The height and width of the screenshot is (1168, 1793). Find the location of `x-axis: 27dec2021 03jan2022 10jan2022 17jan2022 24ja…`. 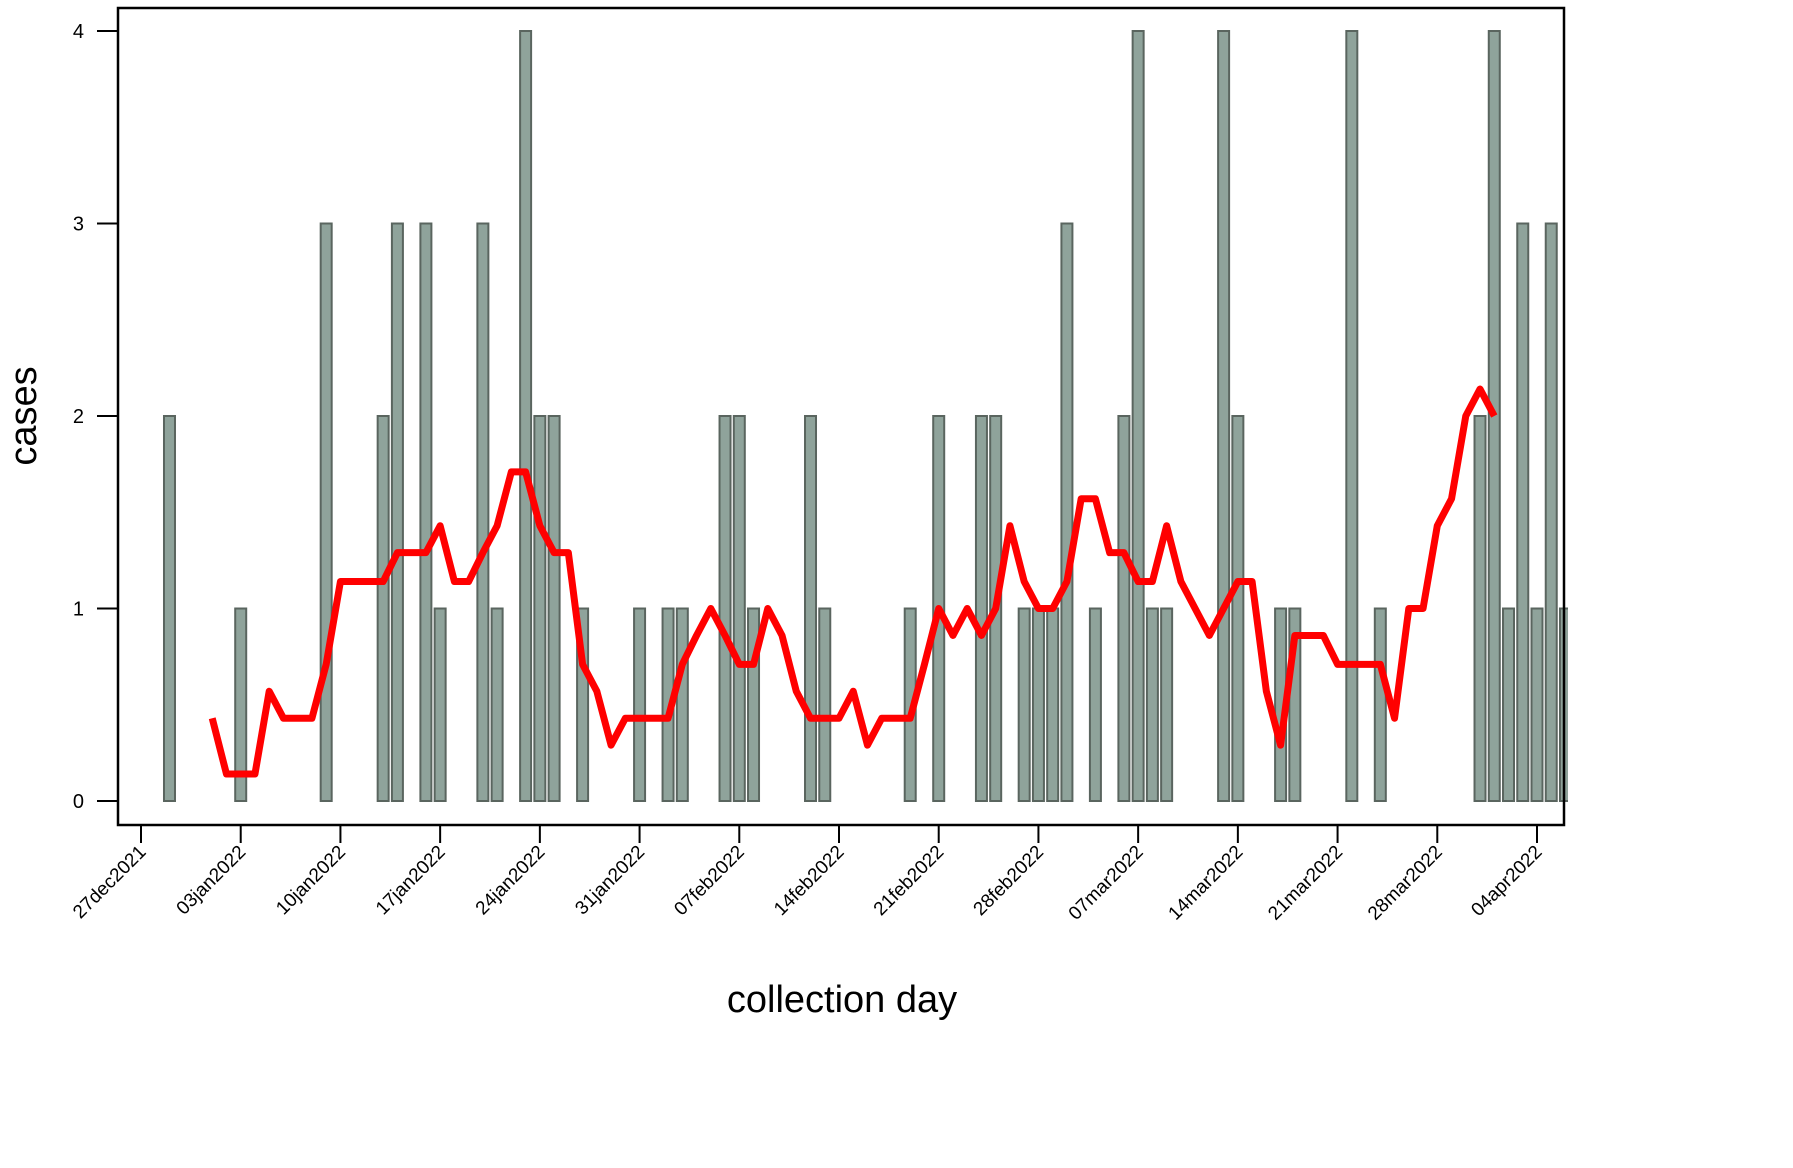

x-axis: 27dec2021 03jan2022 10jan2022 17jan2022 24ja… is located at coordinates (808, 875).